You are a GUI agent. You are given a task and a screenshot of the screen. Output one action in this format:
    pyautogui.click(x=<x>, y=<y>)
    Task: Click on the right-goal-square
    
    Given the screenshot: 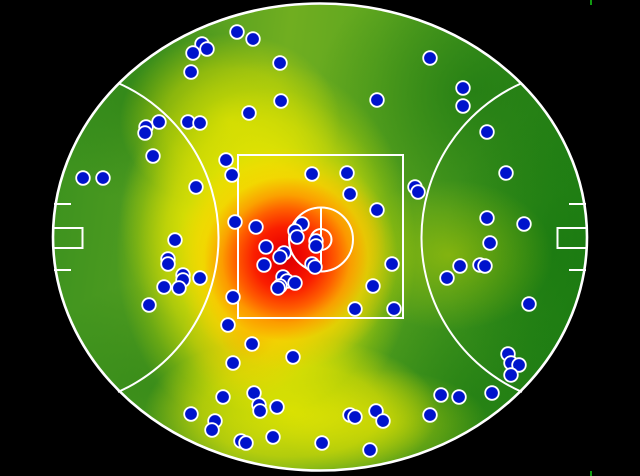 What is the action you would take?
    pyautogui.click(x=572, y=238)
    